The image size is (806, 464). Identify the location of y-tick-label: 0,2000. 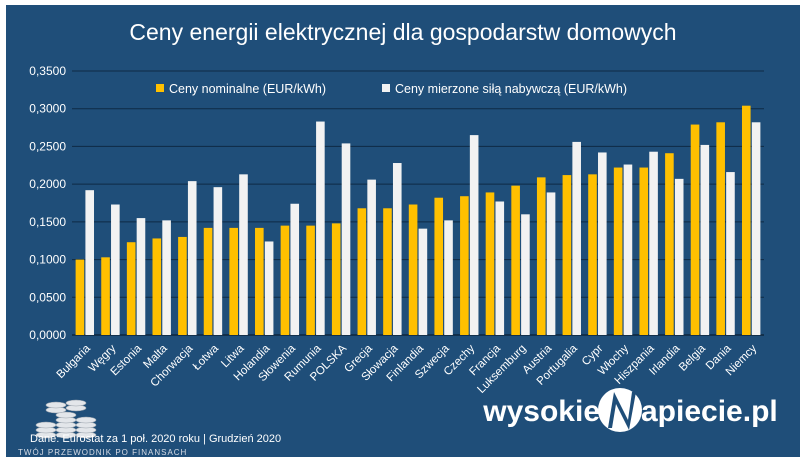
(47, 184).